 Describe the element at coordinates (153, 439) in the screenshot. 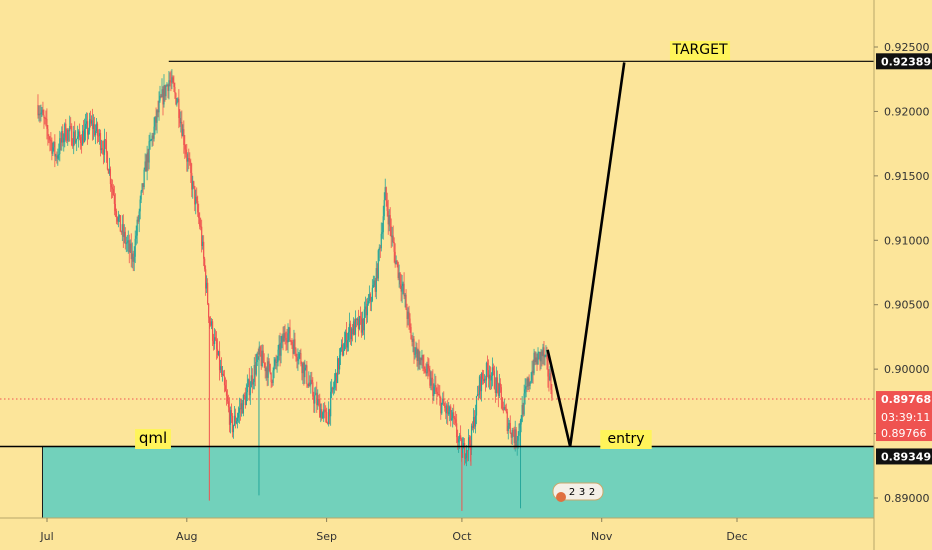

I see `qml-label-bg` at that location.